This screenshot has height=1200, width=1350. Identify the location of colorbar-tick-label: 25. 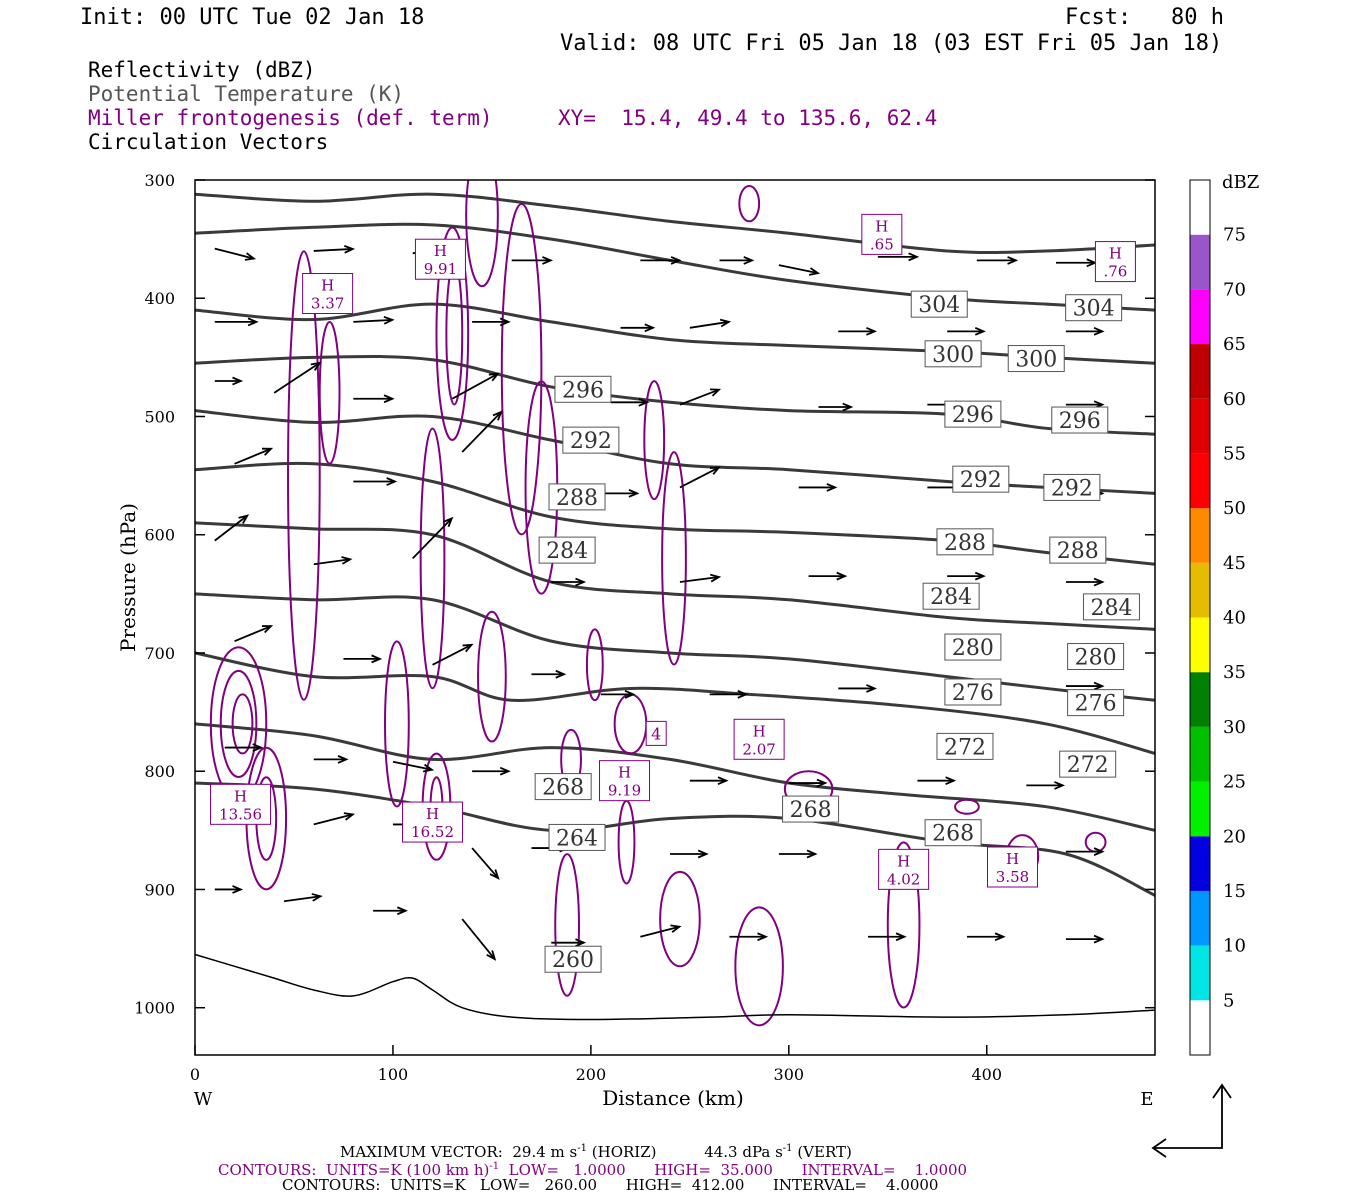
(1234, 782).